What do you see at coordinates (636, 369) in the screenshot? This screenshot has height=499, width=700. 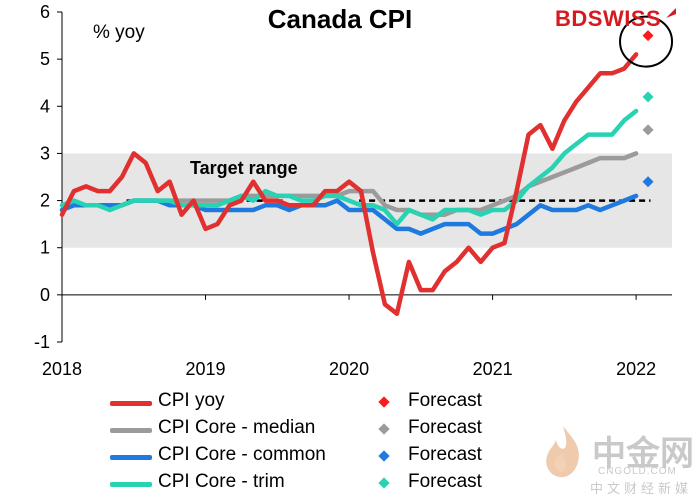 I see `x-tick-label: 2022` at bounding box center [636, 369].